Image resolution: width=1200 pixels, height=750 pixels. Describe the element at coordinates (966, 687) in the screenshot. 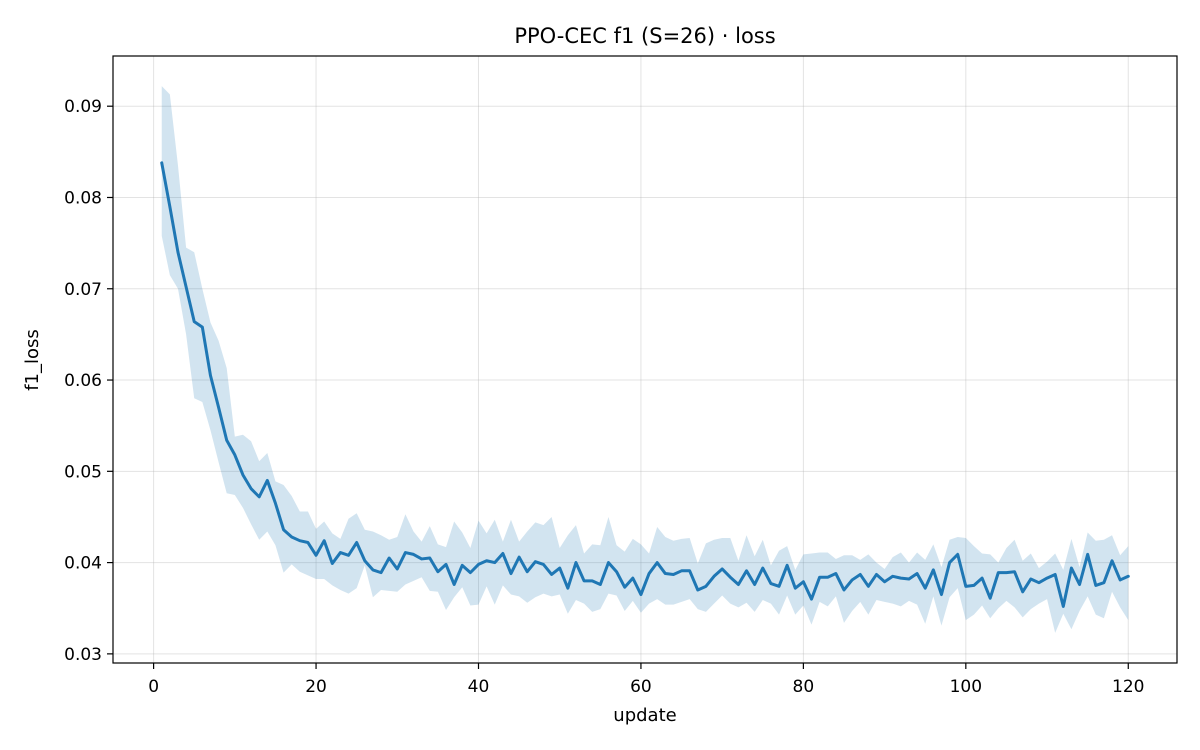

I see `x-tick-label: 100` at that location.